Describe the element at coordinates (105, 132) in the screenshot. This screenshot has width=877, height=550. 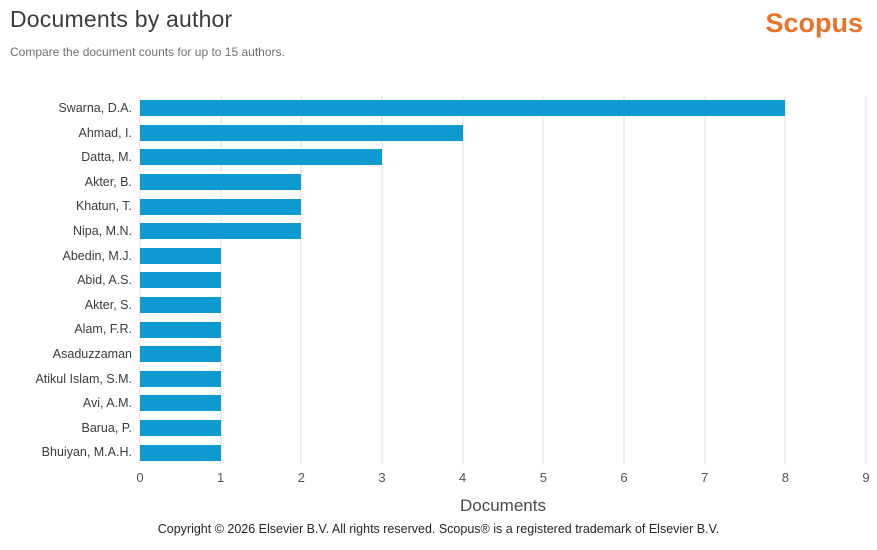
I see `author-label: Ahmad, I.` at that location.